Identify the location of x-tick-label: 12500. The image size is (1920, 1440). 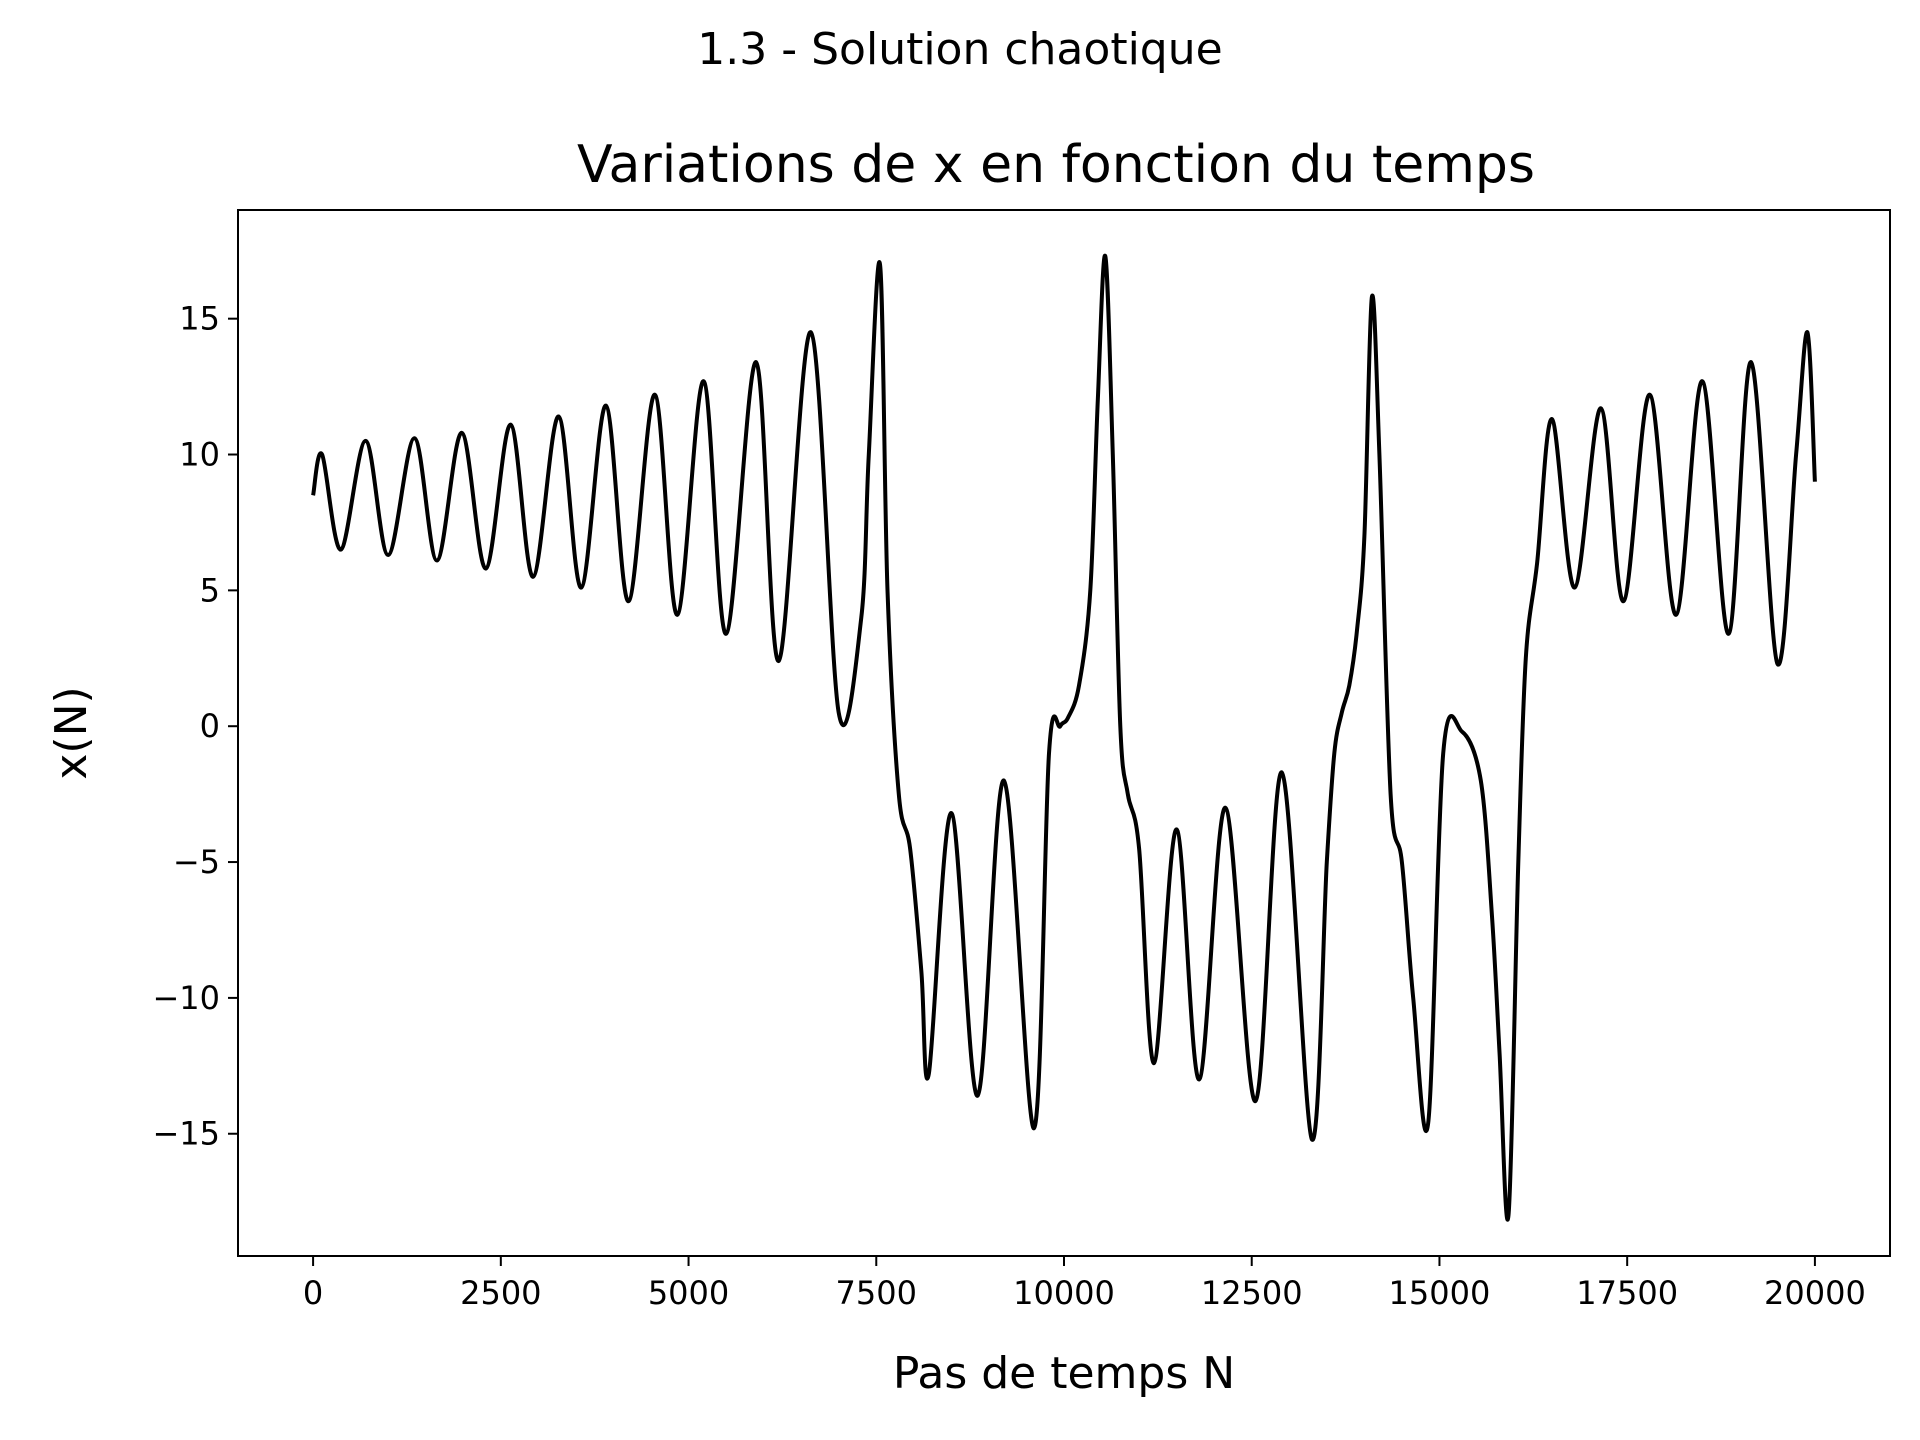
(1252, 1293).